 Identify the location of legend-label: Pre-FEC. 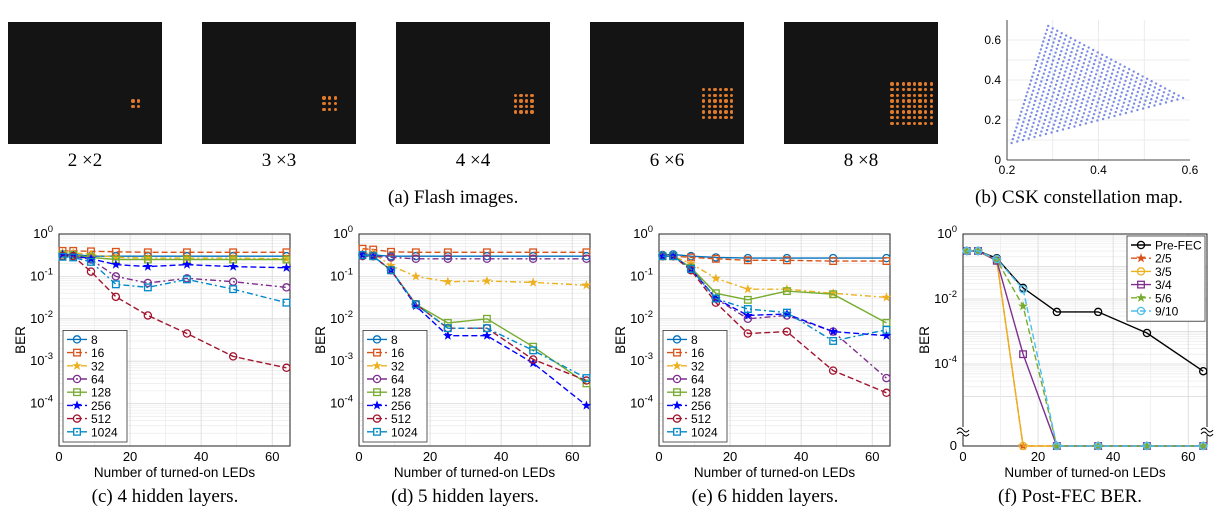
(1178, 246).